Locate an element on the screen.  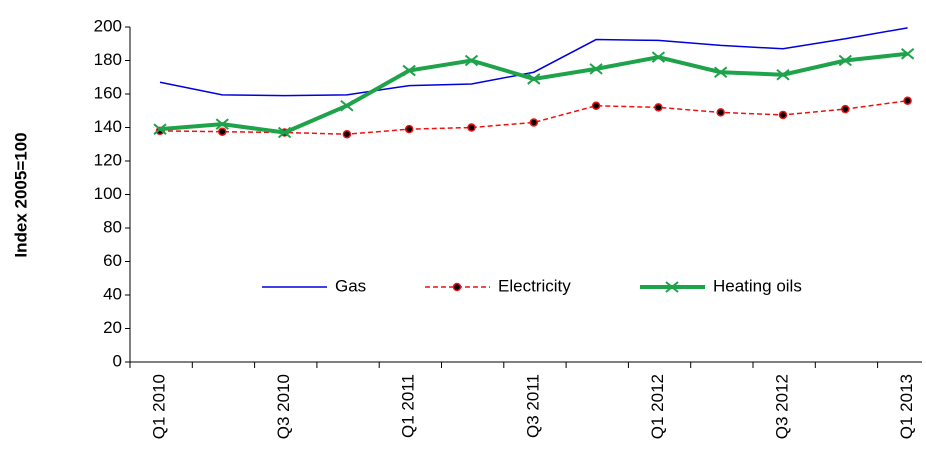
y-tick-label: 180 is located at coordinates (108, 59).